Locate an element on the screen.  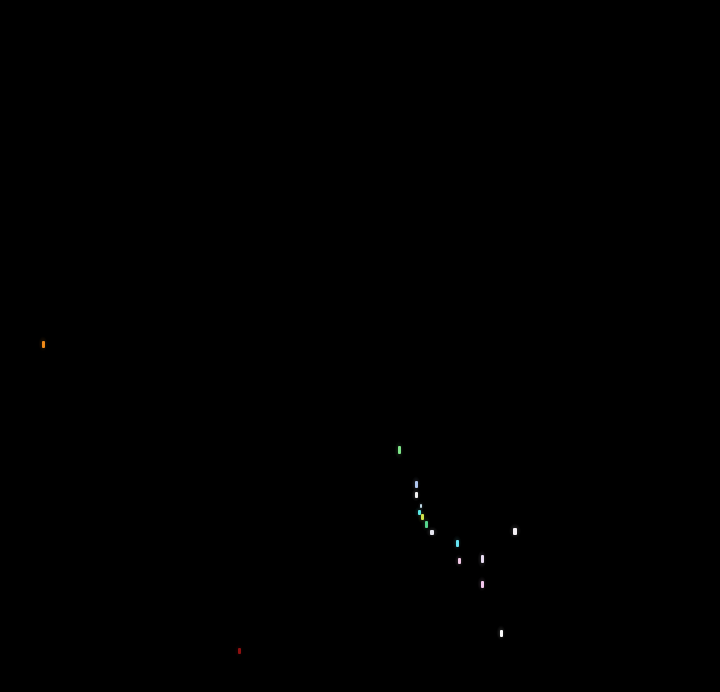
point-source-p12 is located at coordinates (482, 559).